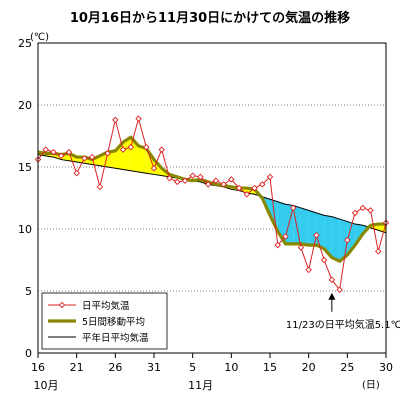 This screenshot has width=400, height=400. I want to click on x-tick-label: 26, so click(115, 367).